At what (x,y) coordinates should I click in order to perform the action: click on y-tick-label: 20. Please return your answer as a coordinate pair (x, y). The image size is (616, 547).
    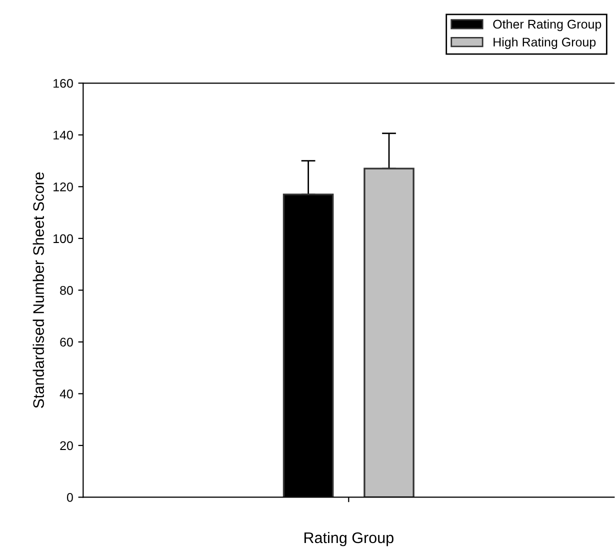
    Looking at the image, I should click on (66, 445).